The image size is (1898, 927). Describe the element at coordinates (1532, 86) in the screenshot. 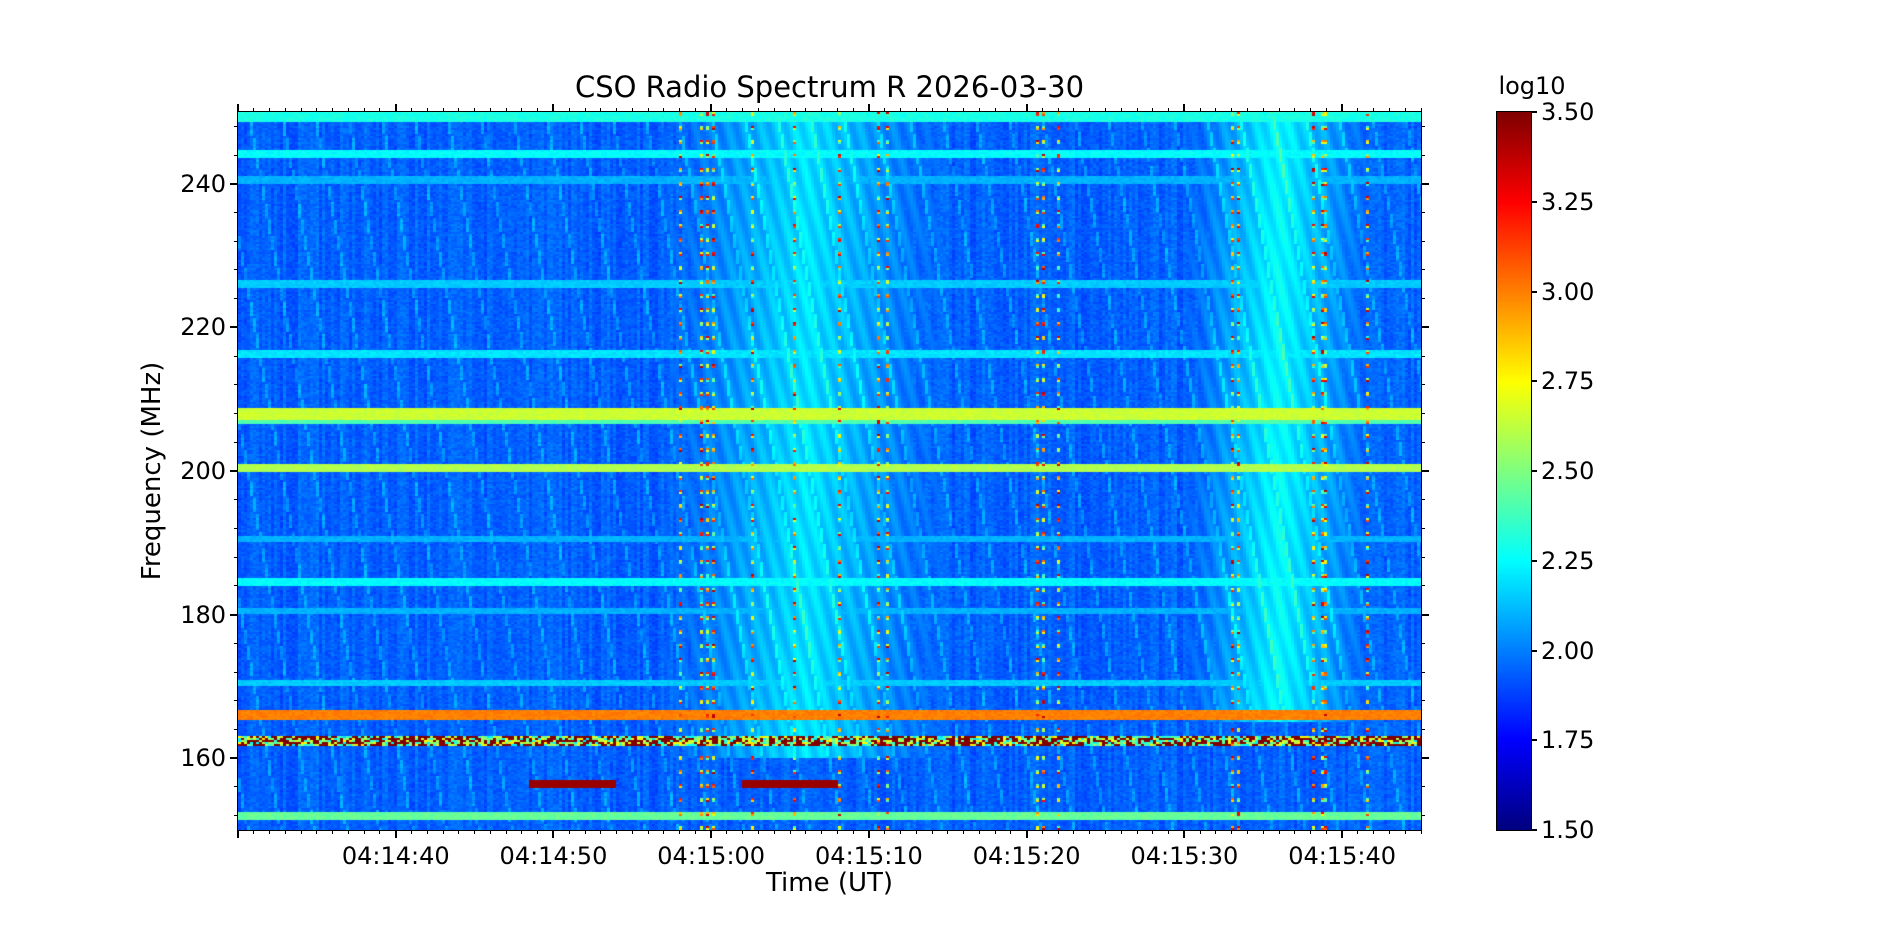

I see `colorbar-label: log10` at that location.